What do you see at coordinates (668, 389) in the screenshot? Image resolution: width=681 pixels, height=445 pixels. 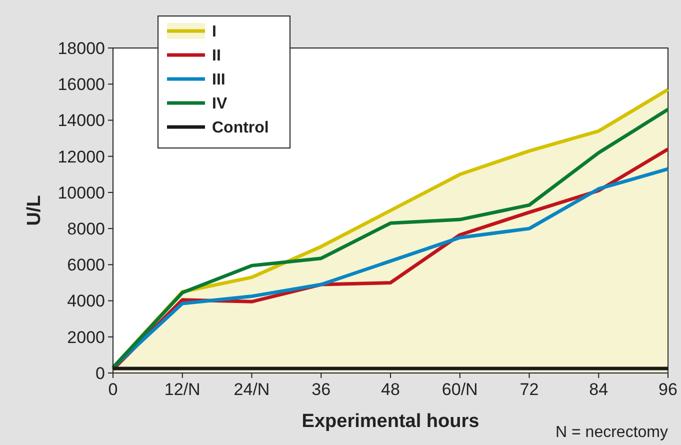 I see `x-tick-label: 96` at bounding box center [668, 389].